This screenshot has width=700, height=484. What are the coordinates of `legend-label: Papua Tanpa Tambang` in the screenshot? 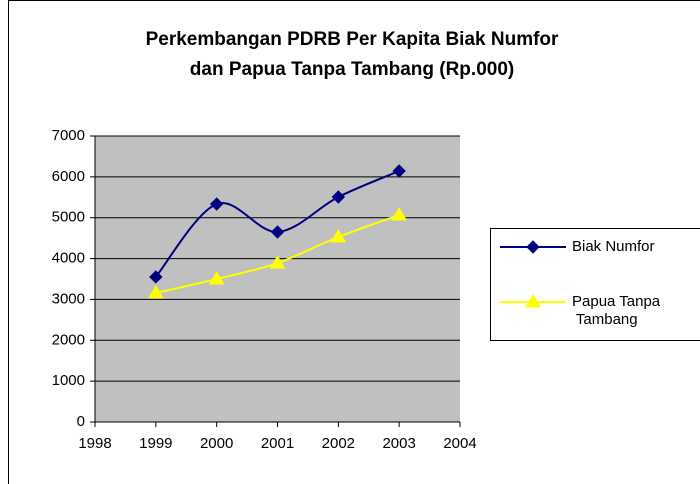 It's located at (616, 310).